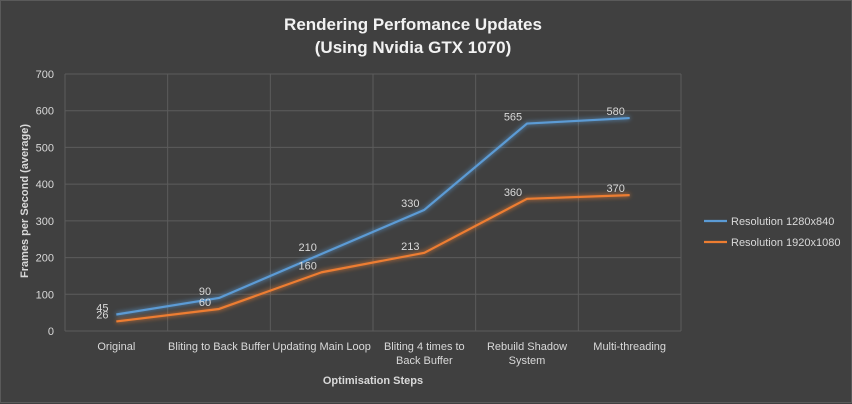  Describe the element at coordinates (45, 295) in the screenshot. I see `y-tick-label: 100` at that location.